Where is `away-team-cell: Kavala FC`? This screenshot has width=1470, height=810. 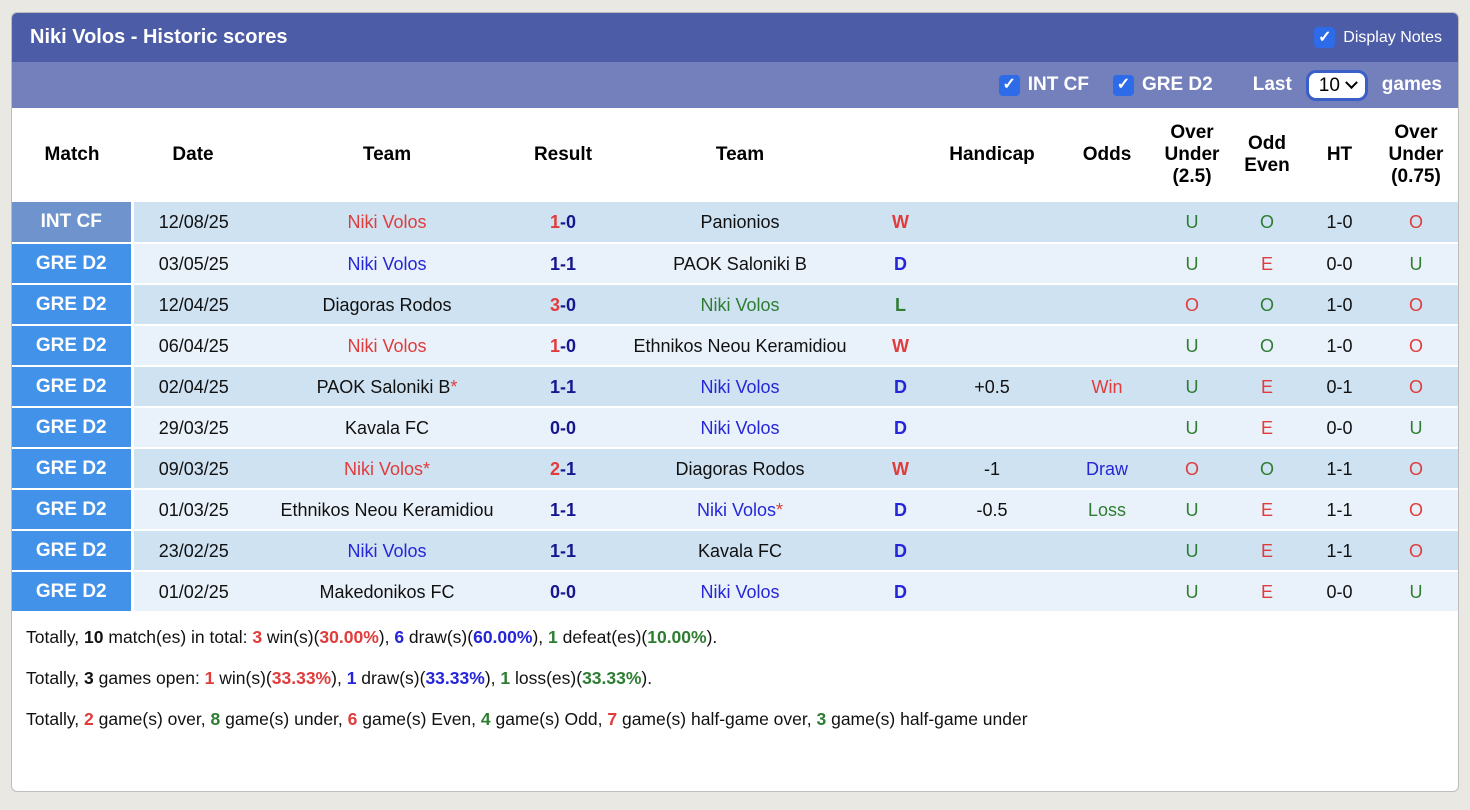 away-team-cell: Kavala FC is located at coordinates (740, 551).